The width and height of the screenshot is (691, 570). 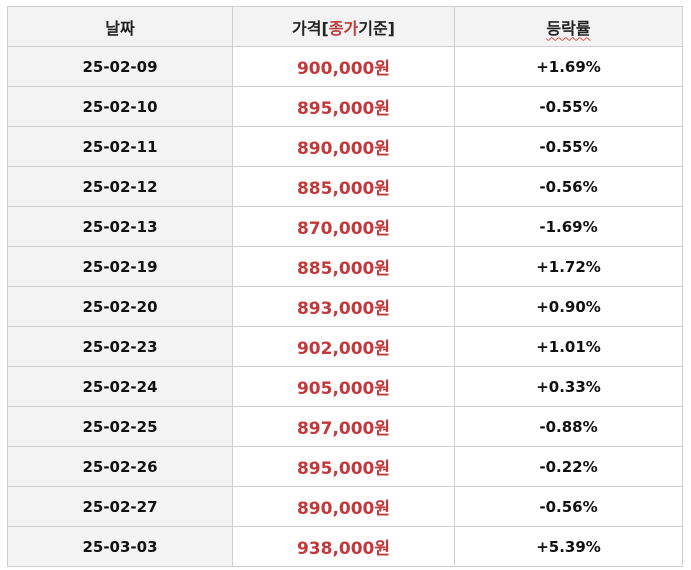 I want to click on row-date: 25-02-10, so click(x=120, y=106).